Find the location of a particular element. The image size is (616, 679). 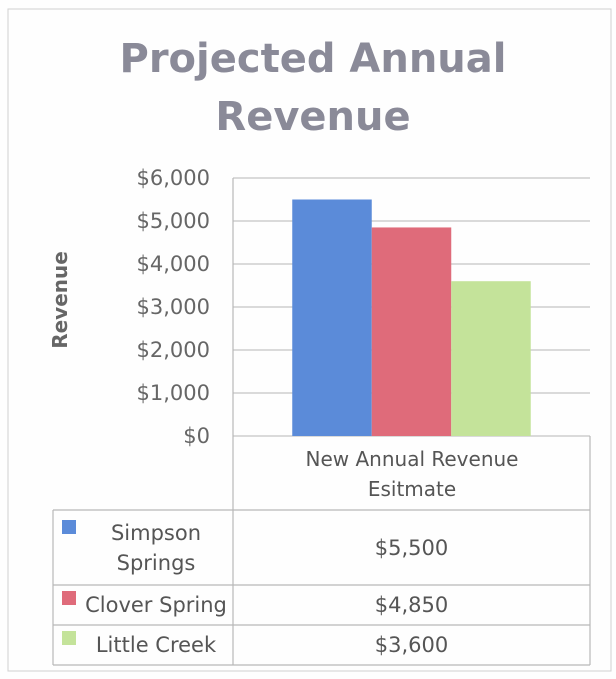

legend-label: Little Creek is located at coordinates (156, 645).